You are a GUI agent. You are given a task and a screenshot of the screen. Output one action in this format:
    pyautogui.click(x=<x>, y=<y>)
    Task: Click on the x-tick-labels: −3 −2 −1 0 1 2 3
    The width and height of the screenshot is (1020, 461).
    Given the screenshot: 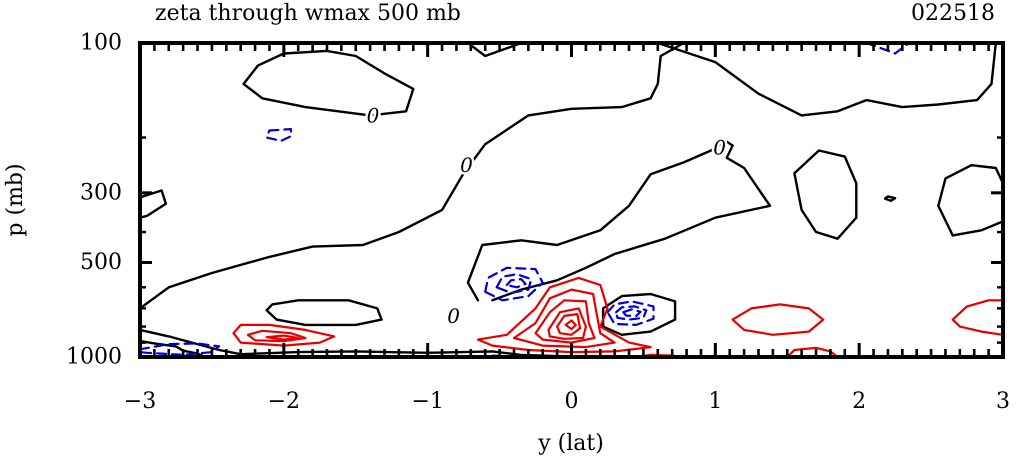 What is the action you would take?
    pyautogui.click(x=567, y=401)
    